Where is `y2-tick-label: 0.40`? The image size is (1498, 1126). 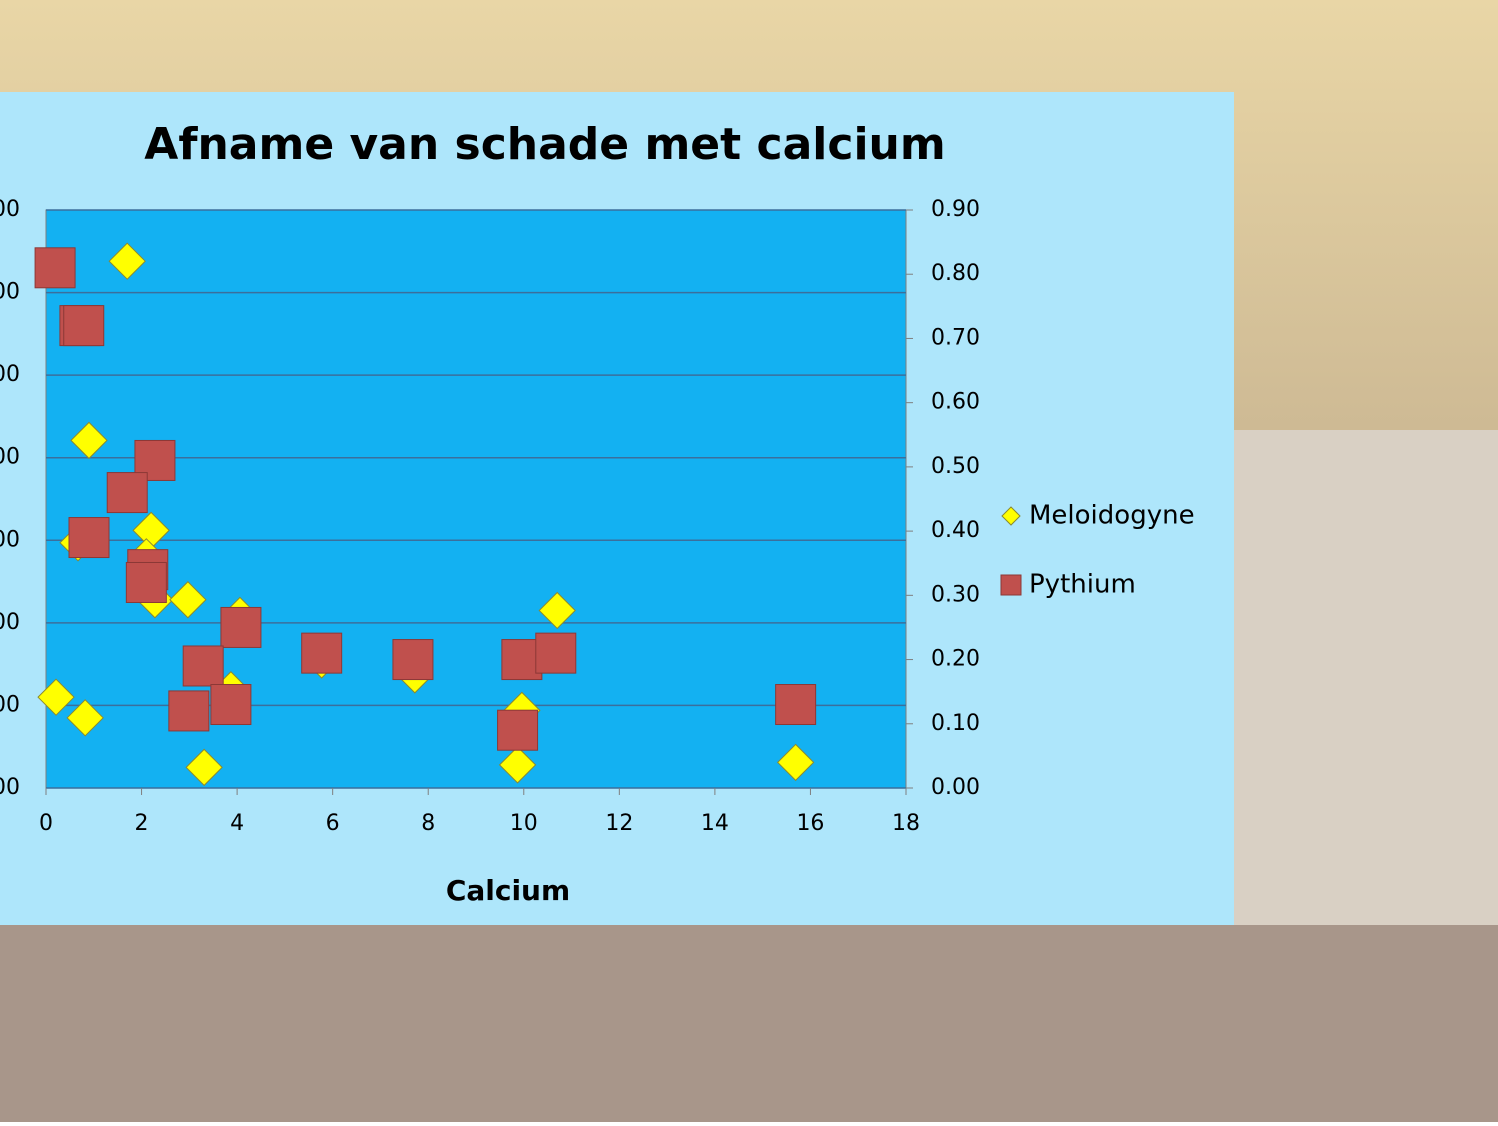 y2-tick-label: 0.40 is located at coordinates (955, 530).